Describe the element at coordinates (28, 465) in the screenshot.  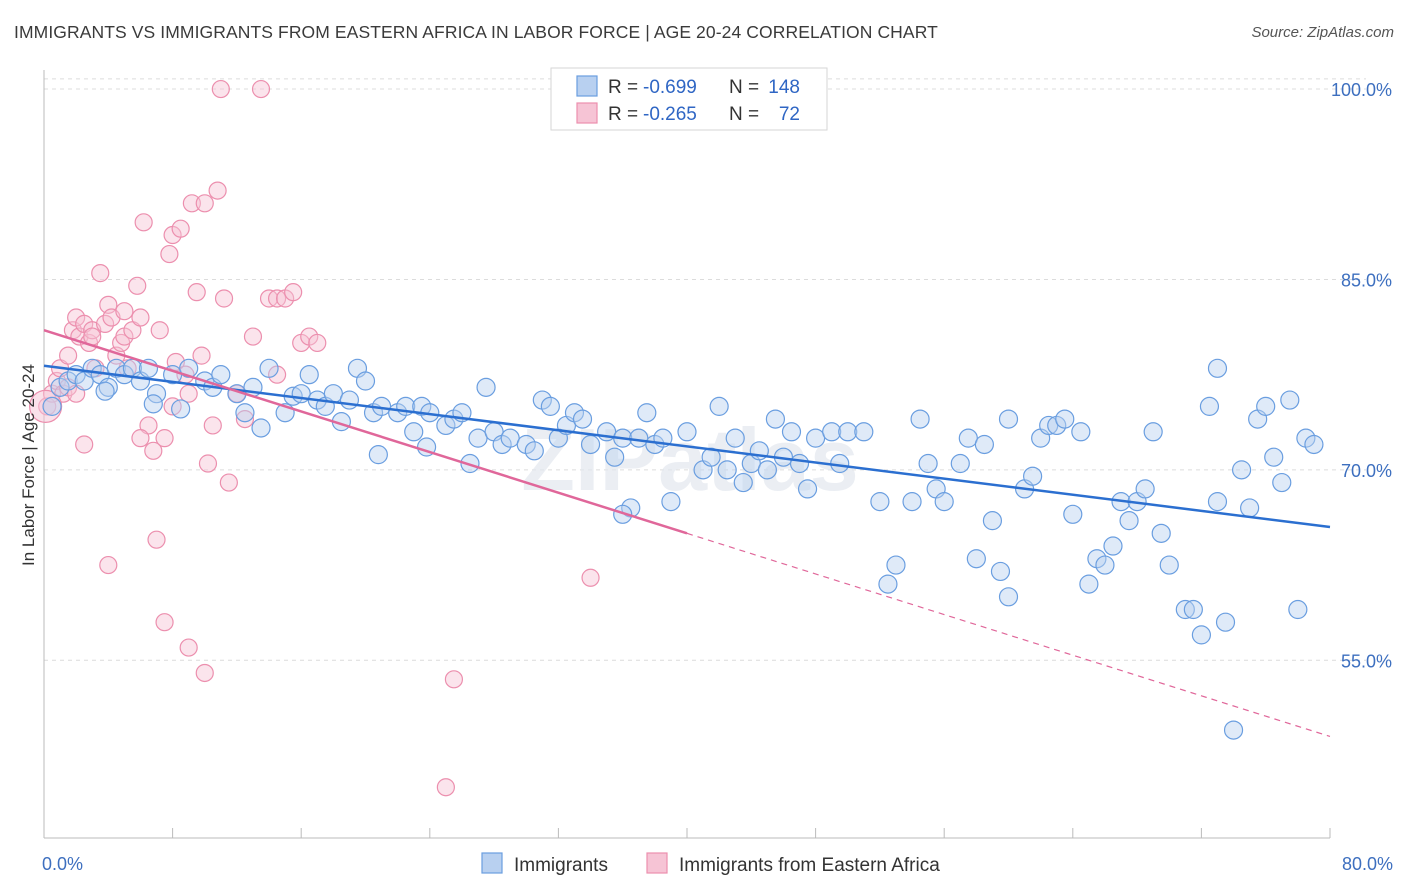
I see `y-axis-title: In Labor Force | Age 20-24` at that location.